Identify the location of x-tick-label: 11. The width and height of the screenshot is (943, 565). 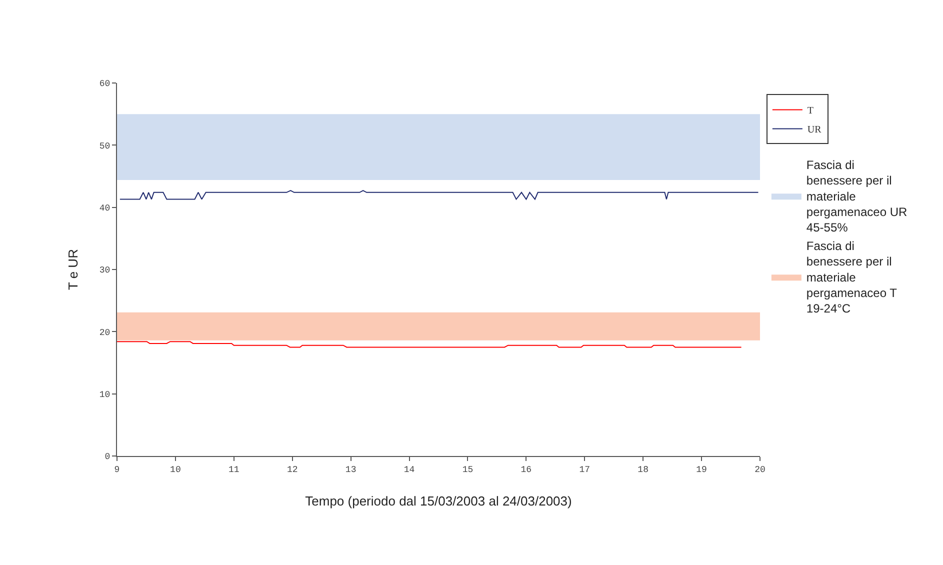
(234, 469).